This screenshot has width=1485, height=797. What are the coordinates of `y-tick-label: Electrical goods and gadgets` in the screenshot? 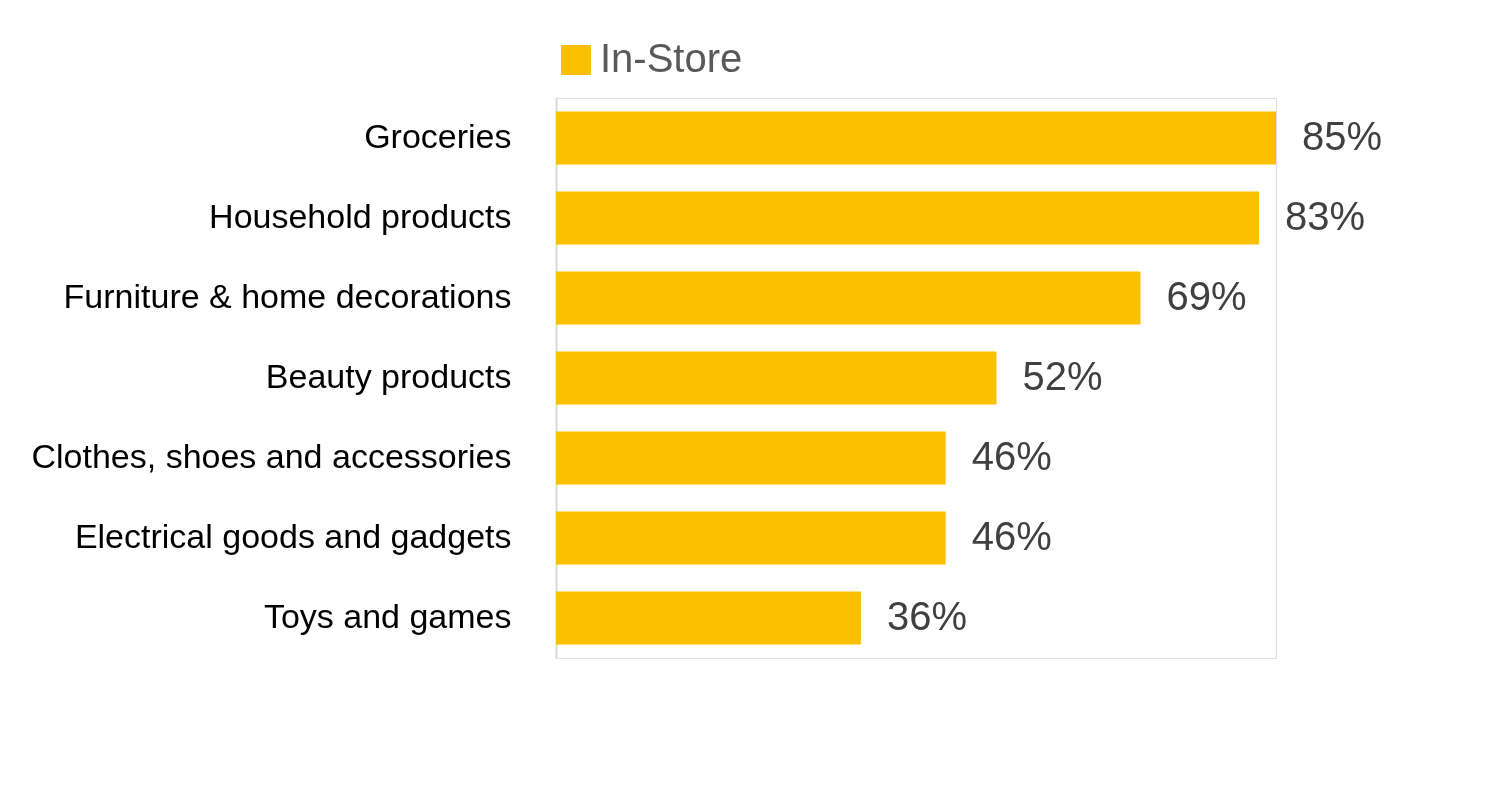 It's located at (293, 536).